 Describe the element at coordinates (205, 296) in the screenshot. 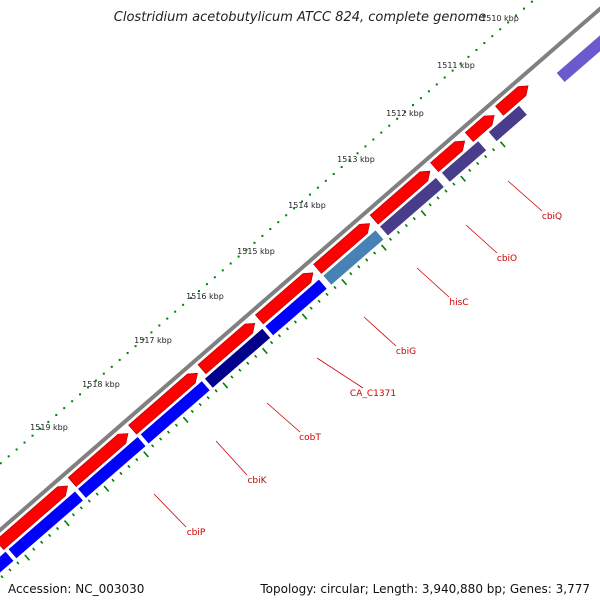

I see `kbp-label: 1516 kbp` at that location.